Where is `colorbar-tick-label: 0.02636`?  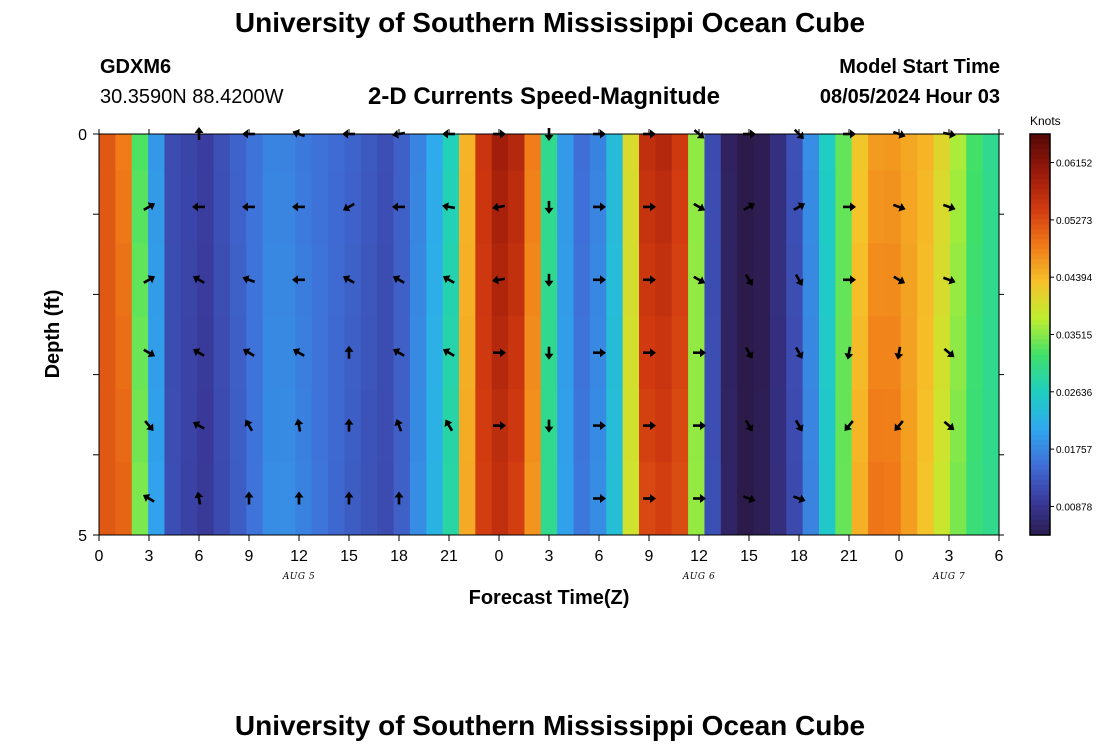
colorbar-tick-label: 0.02636 is located at coordinates (1074, 393).